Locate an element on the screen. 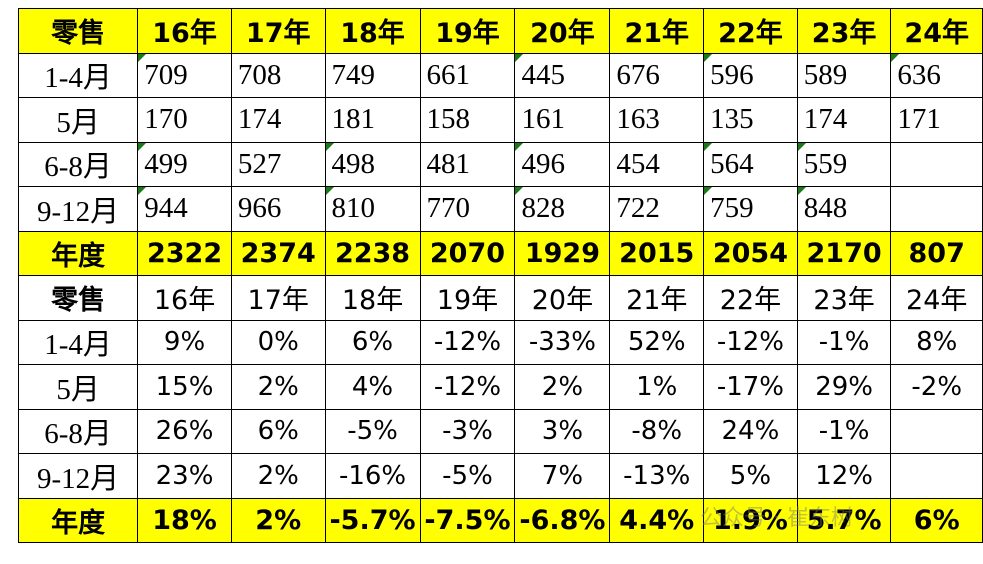  cell: 499 is located at coordinates (184, 164).